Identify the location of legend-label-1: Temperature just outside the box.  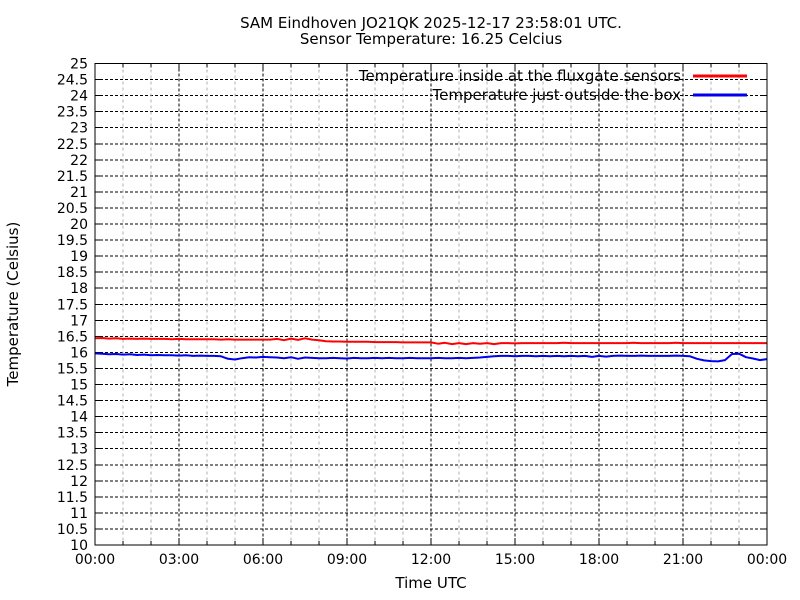
(557, 95).